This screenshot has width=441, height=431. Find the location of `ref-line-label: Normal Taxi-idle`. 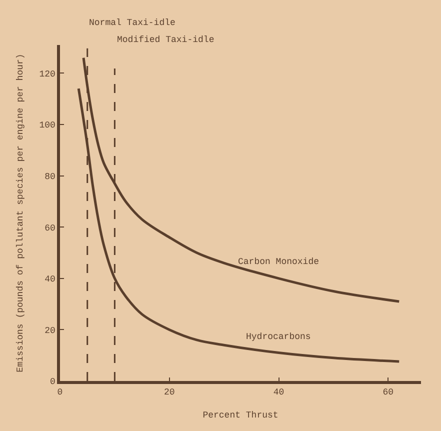

ref-line-label: Normal Taxi-idle is located at coordinates (132, 23).